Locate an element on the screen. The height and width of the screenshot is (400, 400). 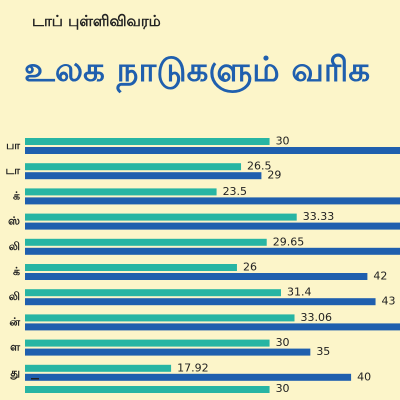
data-label: 23.5 is located at coordinates (235, 191).